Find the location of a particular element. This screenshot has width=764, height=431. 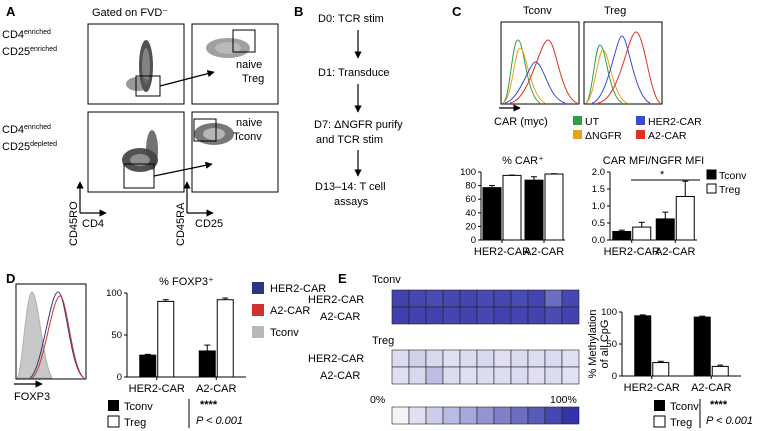

gate-label-naive: naive is located at coordinates (249, 65).